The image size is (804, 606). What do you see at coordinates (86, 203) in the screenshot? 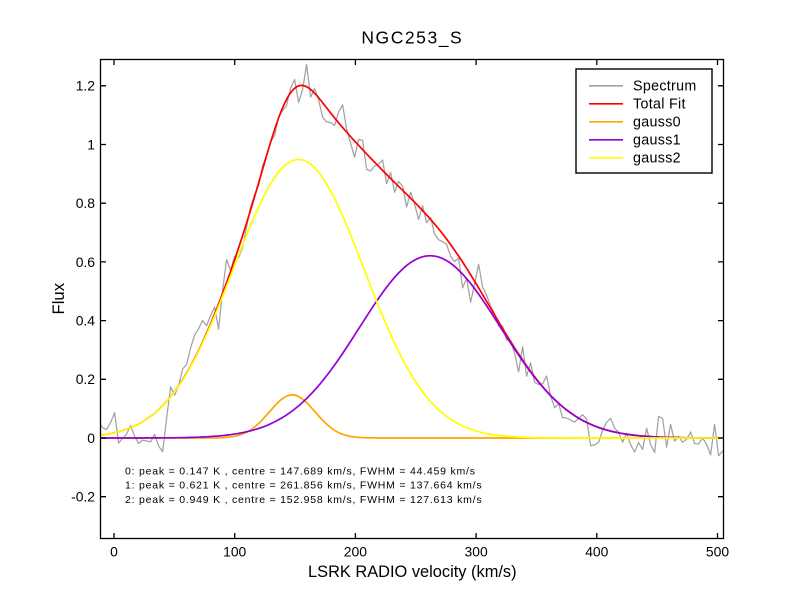
I see `svg-text: 0.8` at bounding box center [86, 203].